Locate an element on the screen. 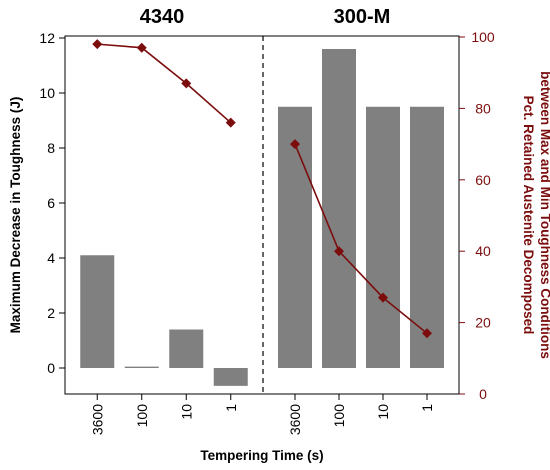 The width and height of the screenshot is (550, 470). panel-title-right: 300-M is located at coordinates (362, 17).